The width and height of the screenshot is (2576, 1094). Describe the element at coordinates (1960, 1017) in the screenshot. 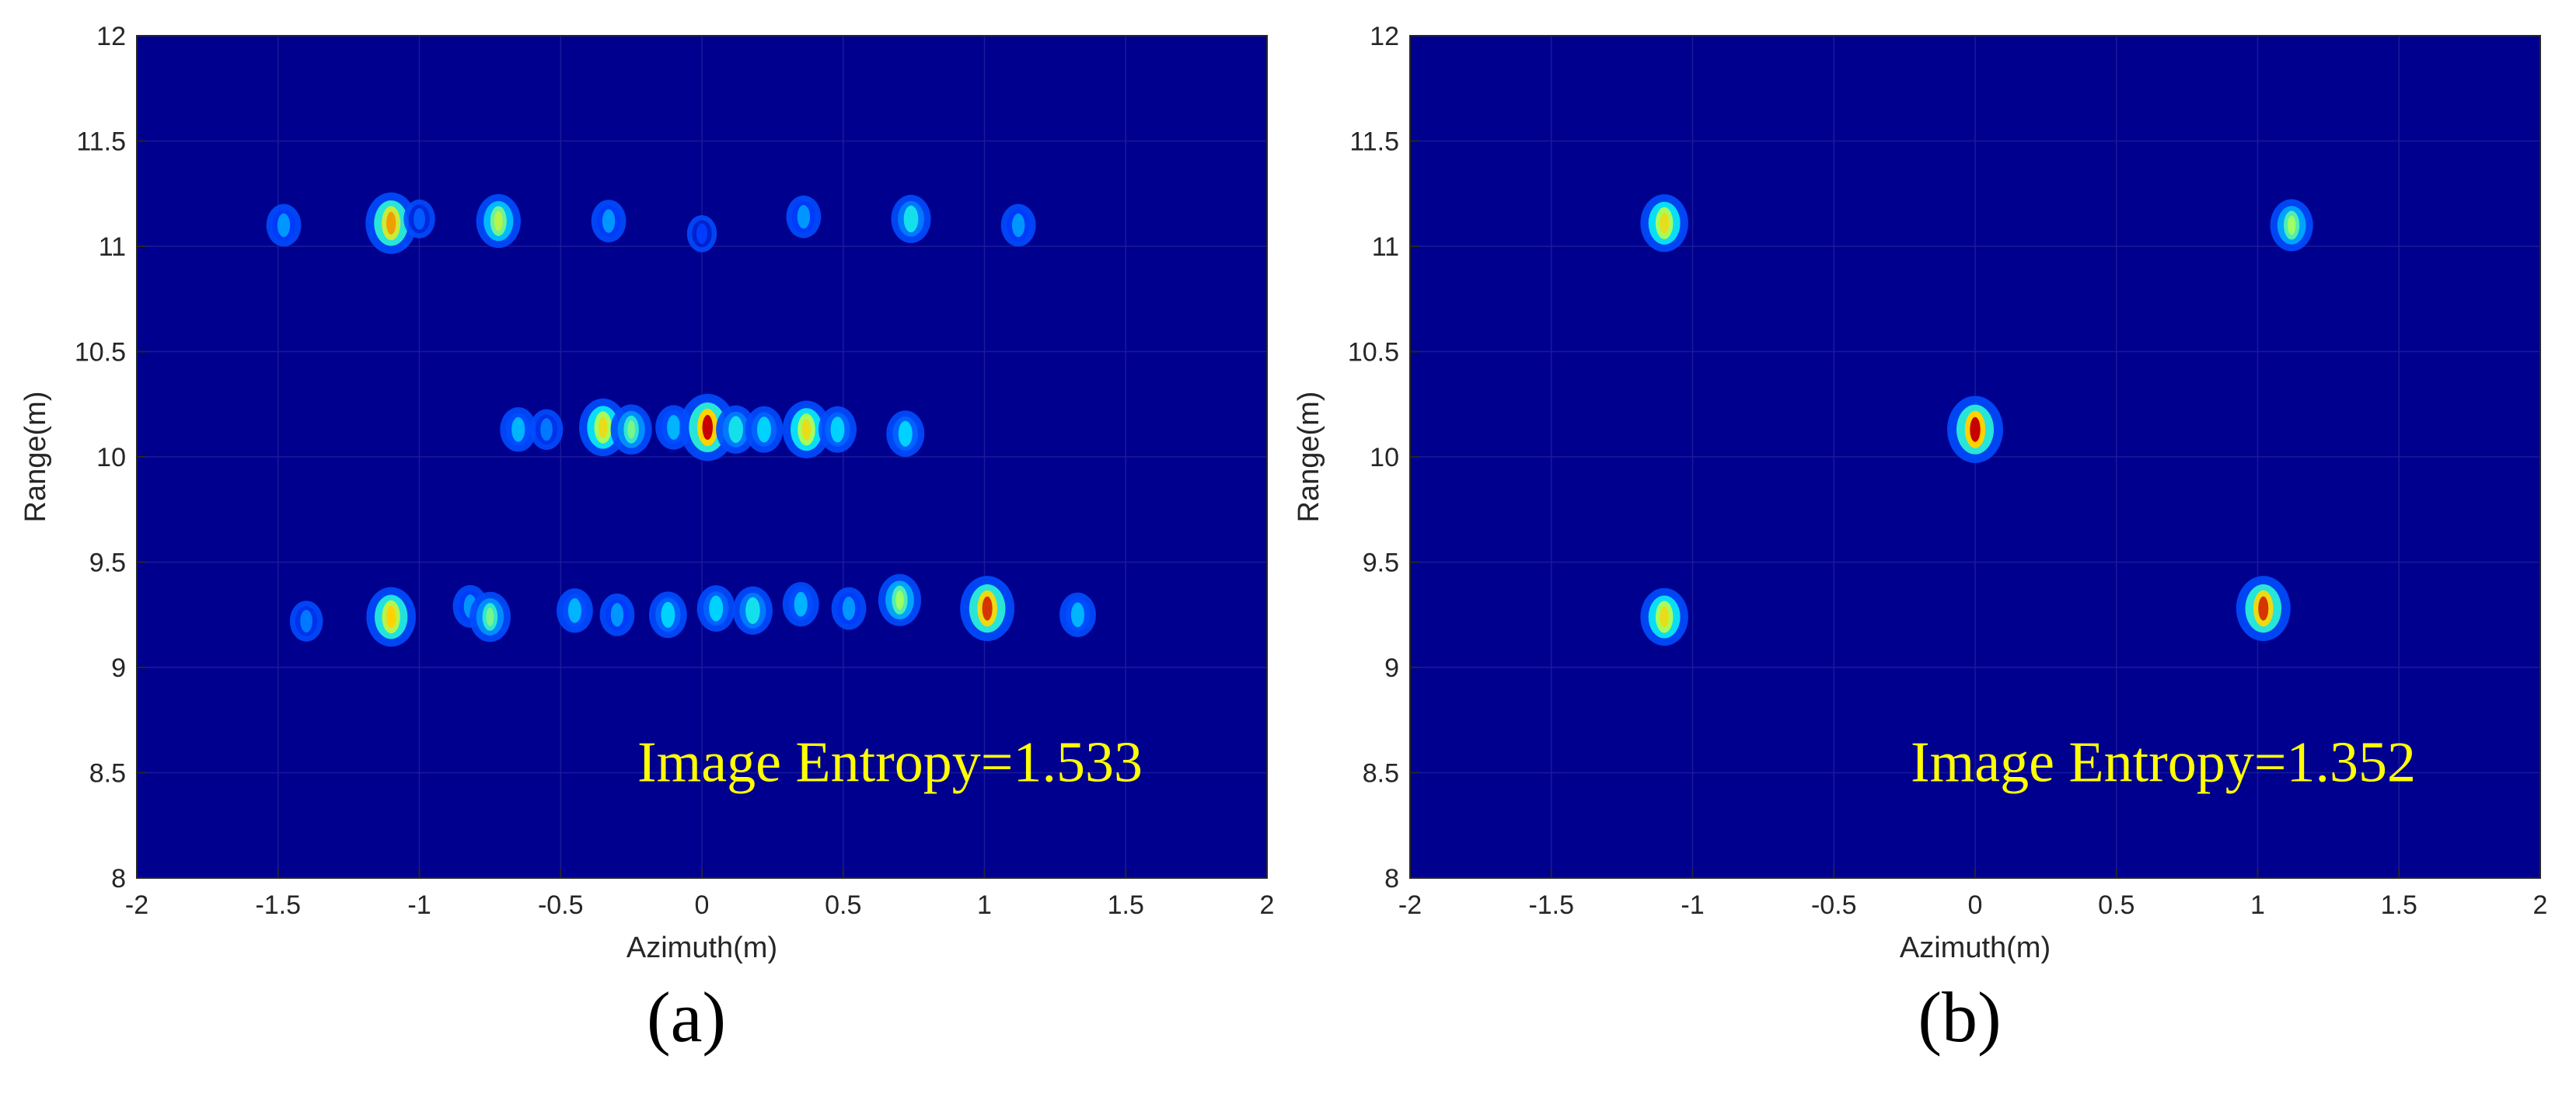

I see `panel-label: (b)` at that location.